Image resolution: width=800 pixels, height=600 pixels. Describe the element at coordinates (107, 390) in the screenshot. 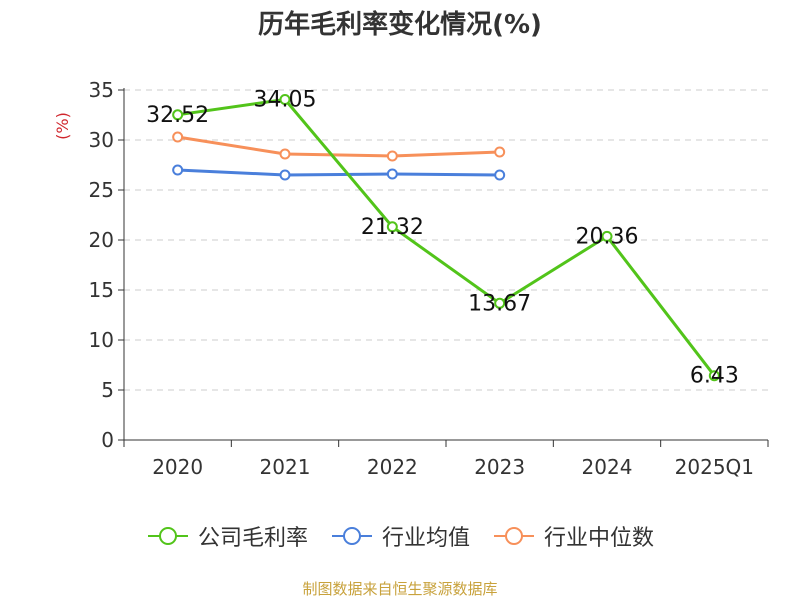

I see `y-tick-label: 5` at that location.